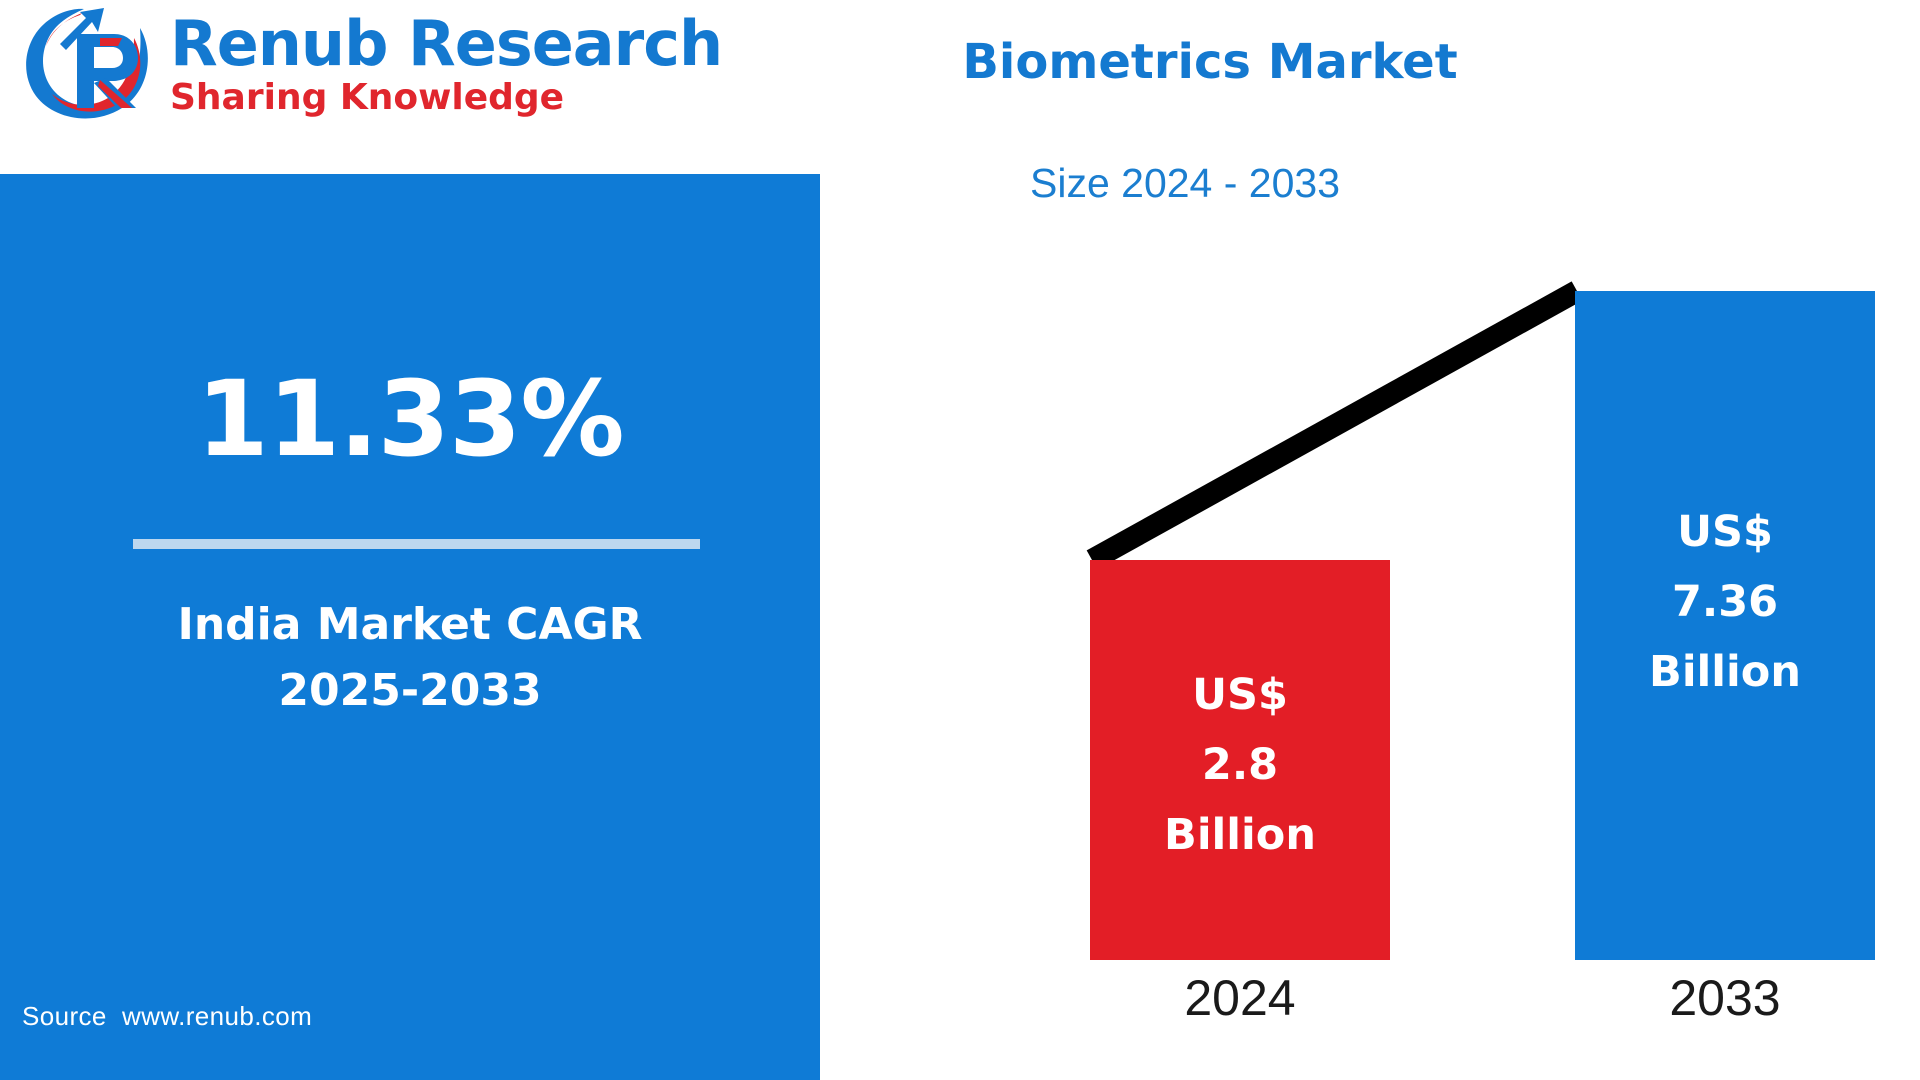 The image size is (1920, 1080). I want to click on brand-wordmark: Renub Research Sharing Knowledge, so click(446, 62).